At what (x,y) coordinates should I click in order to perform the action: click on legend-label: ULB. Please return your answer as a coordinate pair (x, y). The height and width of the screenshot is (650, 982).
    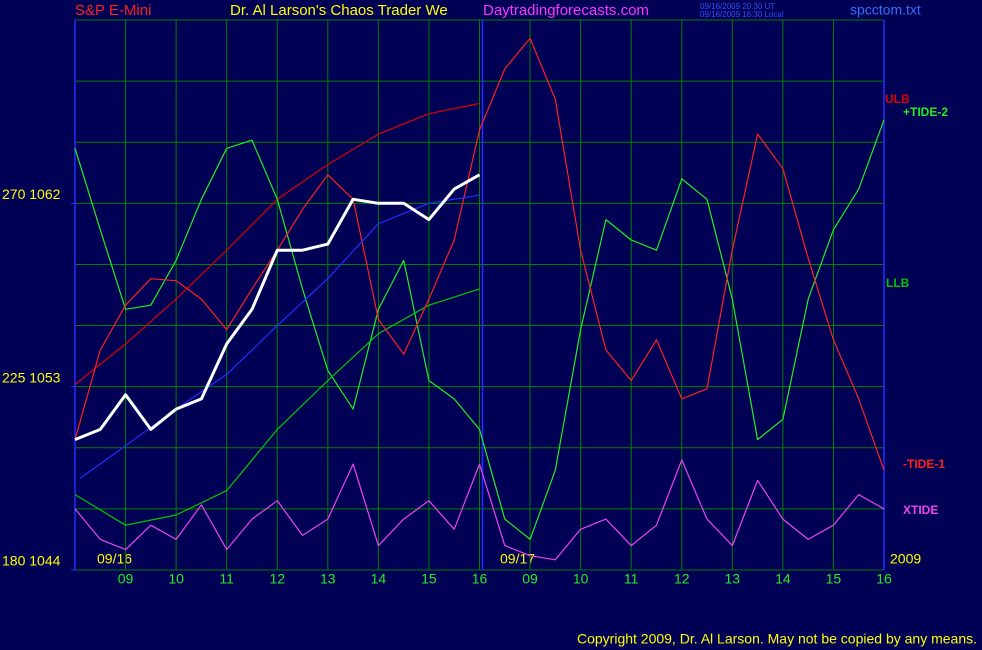
    Looking at the image, I should click on (897, 99).